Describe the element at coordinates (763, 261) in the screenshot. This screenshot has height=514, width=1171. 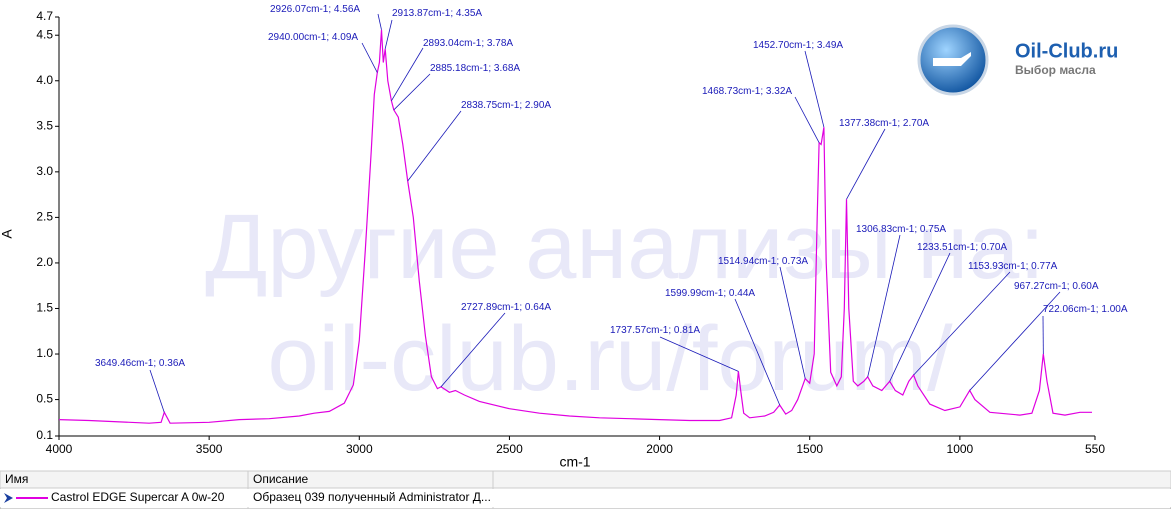
I see `annotation-label: 1514.94cm-1; 0.73A` at that location.